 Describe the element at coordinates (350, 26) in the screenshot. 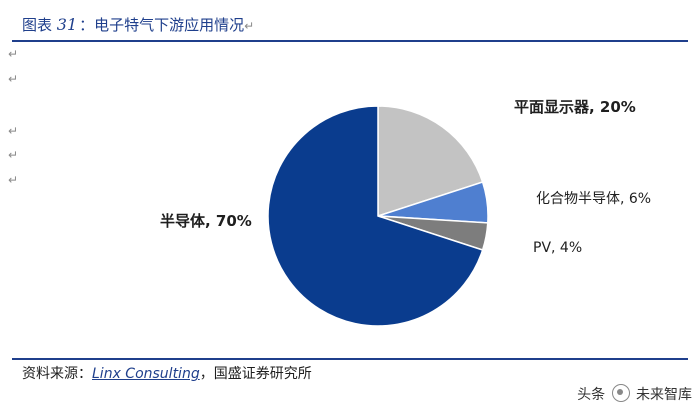

I see `figure-caption-bar: 图表 31 ：电子特气下游应用情况↵` at that location.